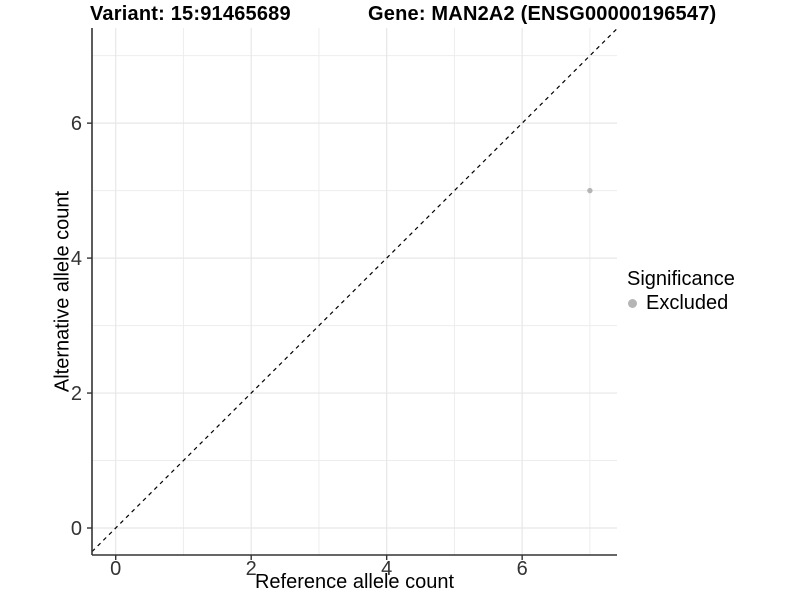 This screenshot has height=600, width=800. What do you see at coordinates (251, 569) in the screenshot?
I see `x-tick-label: 2` at bounding box center [251, 569].